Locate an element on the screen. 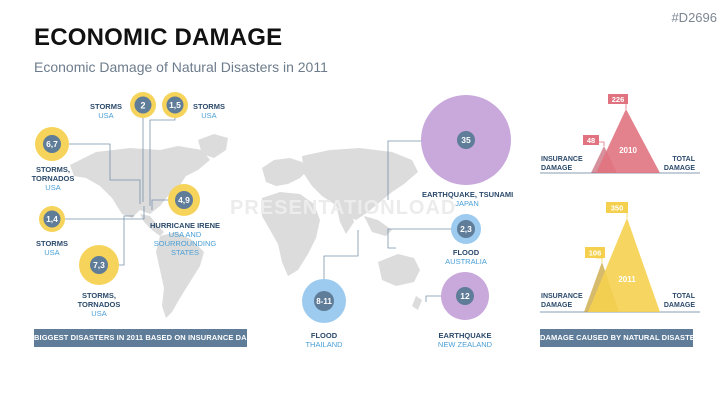  label-location: JAPAN is located at coordinates (467, 203).